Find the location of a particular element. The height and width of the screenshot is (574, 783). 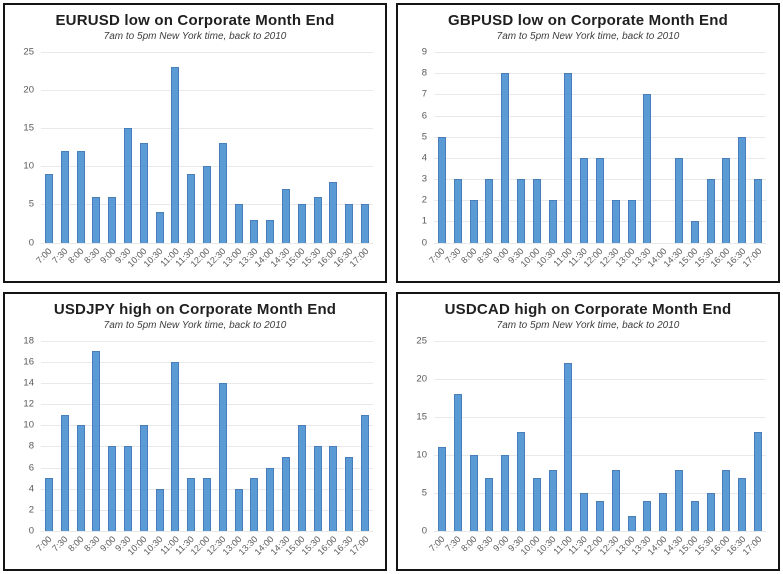

y-tick-label: 7 is located at coordinates (424, 94).